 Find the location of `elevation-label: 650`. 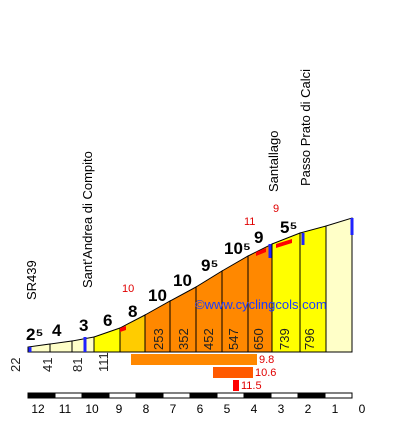

elevation-label: 650 is located at coordinates (258, 339).